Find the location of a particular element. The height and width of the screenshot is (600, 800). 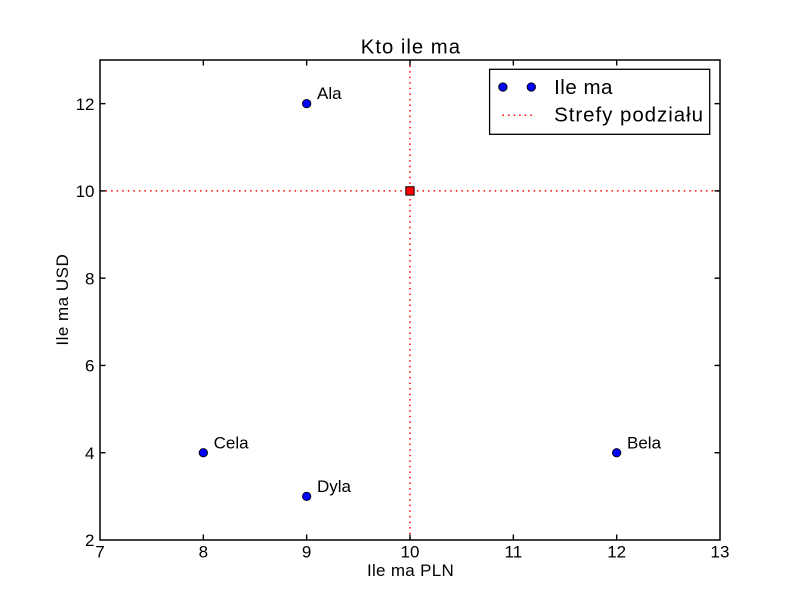

svg-text: 9 is located at coordinates (306, 552).